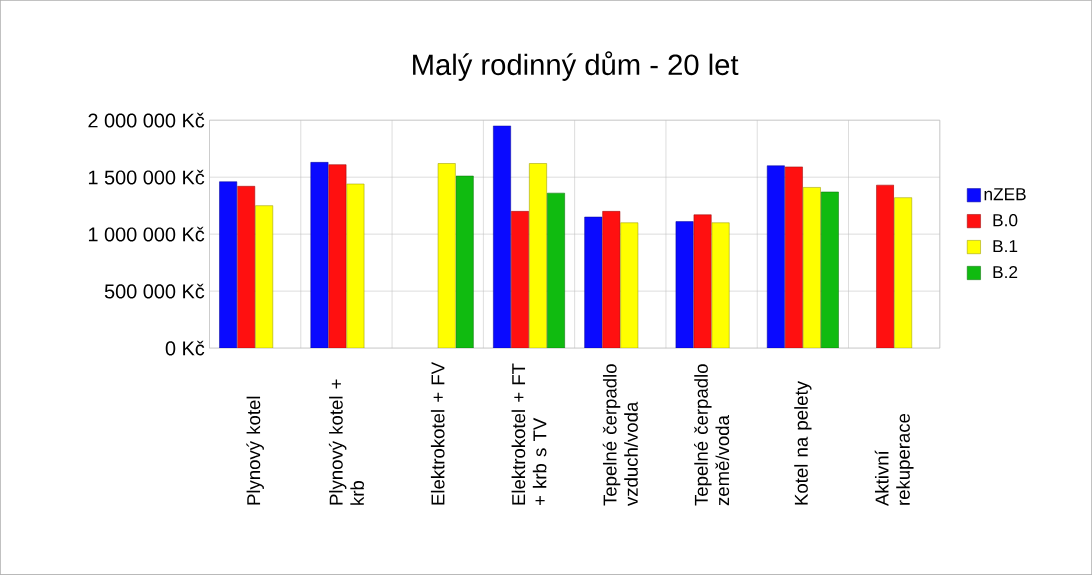 The height and width of the screenshot is (575, 1092). What do you see at coordinates (1005, 246) in the screenshot?
I see `legend-label: B.1` at bounding box center [1005, 246].